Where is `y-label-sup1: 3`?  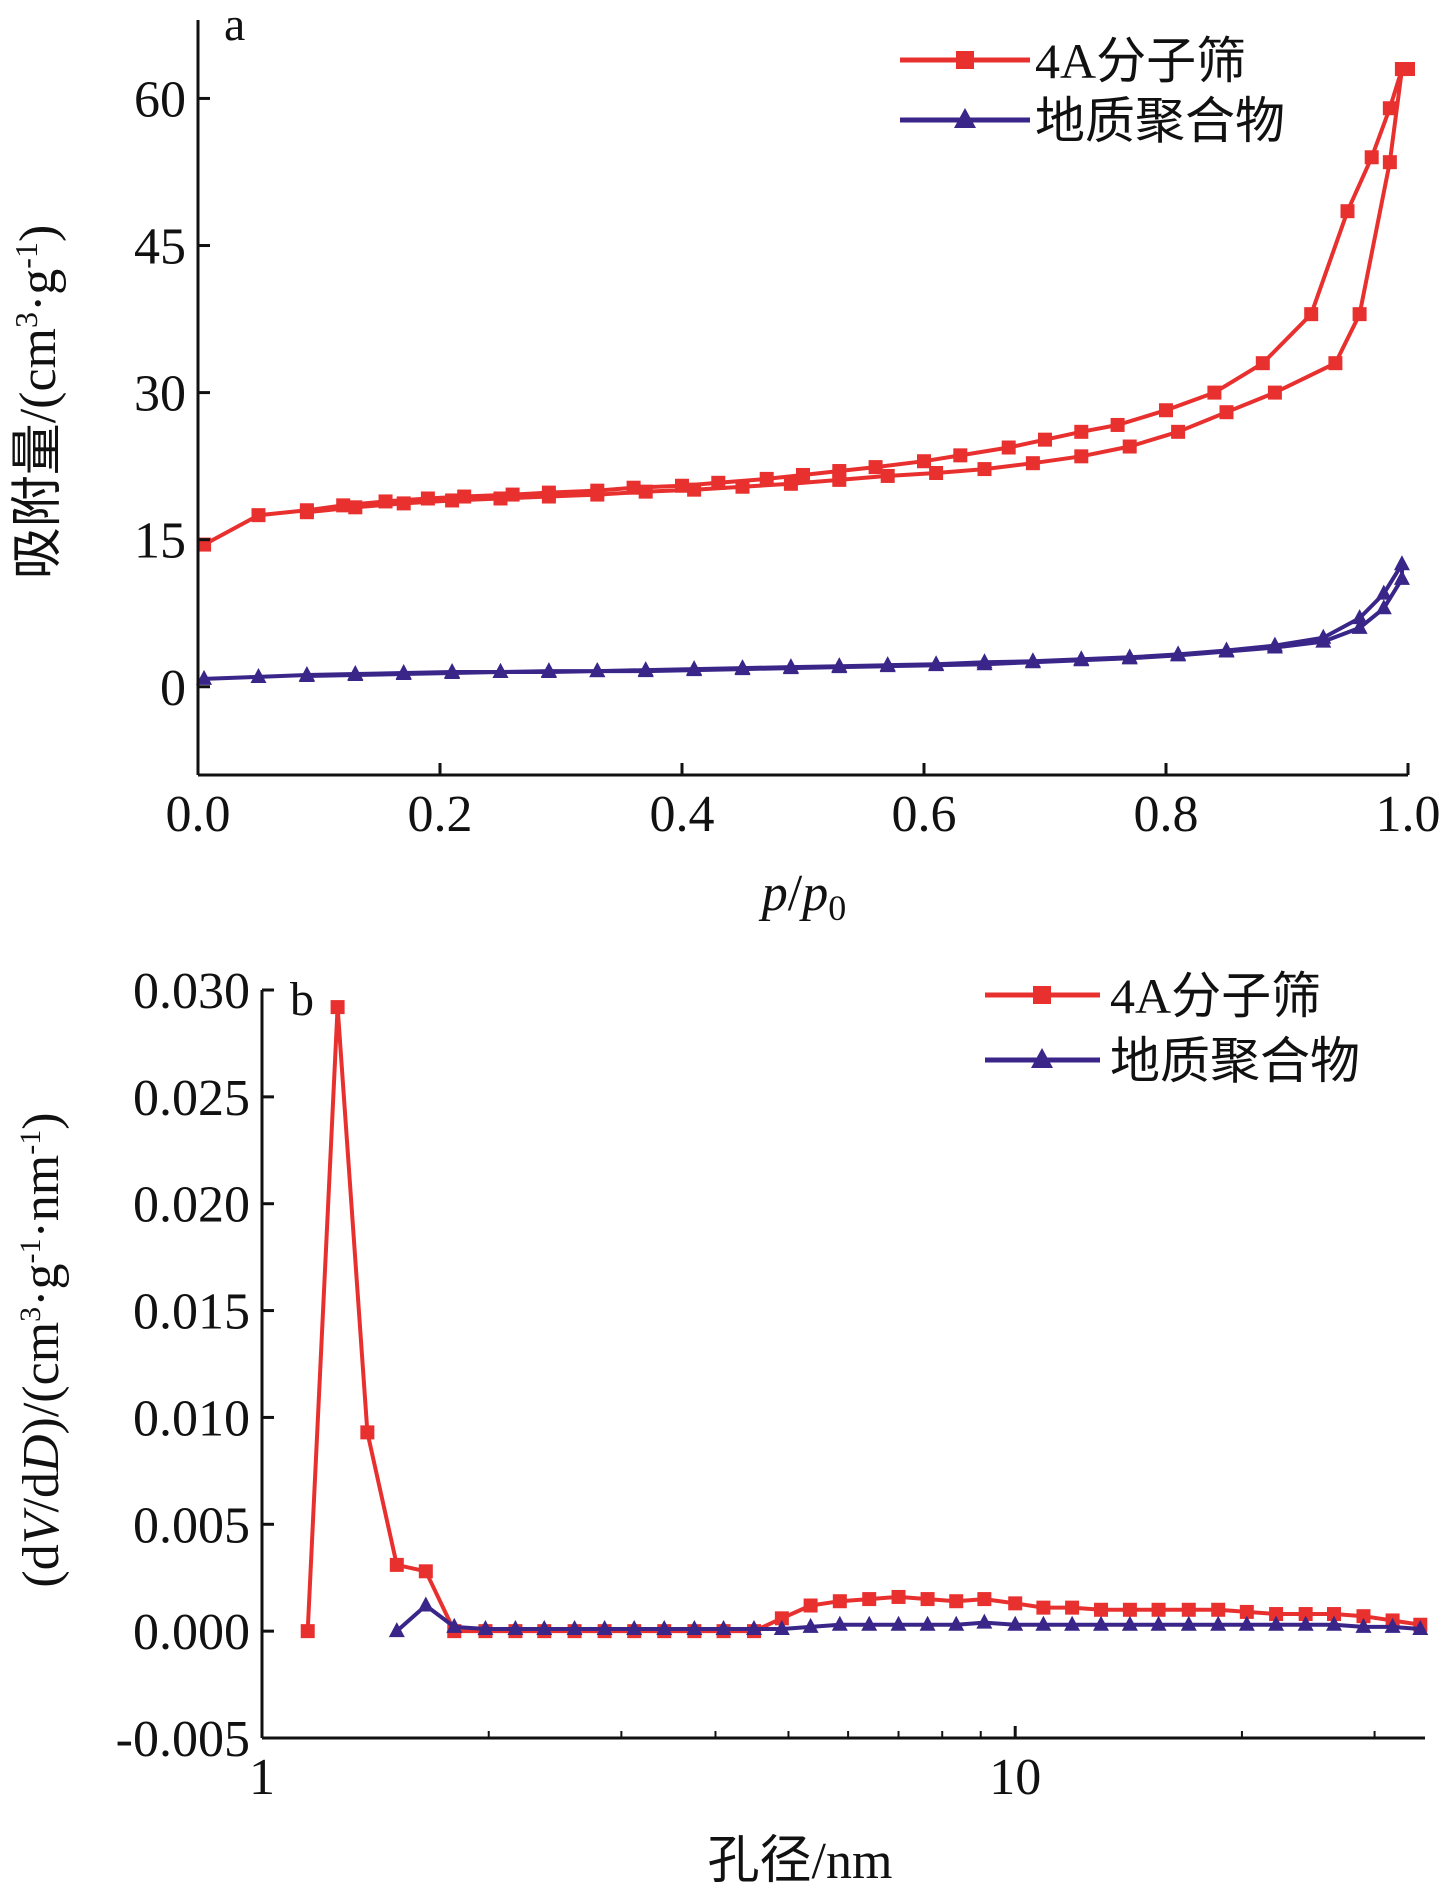
y-label-sup1: 3 is located at coordinates (26, 320).